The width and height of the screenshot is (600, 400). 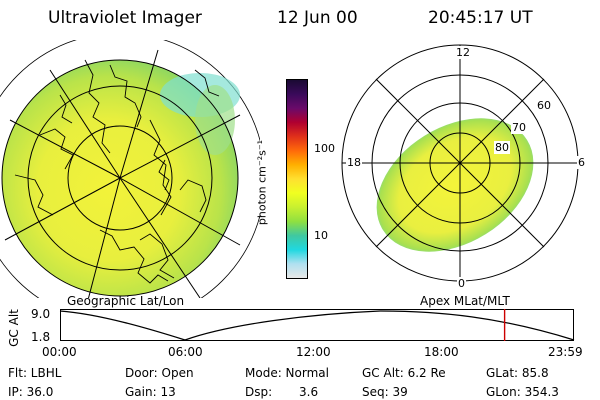 What do you see at coordinates (385, 392) in the screenshot?
I see `footer-seq: Seq: 39` at bounding box center [385, 392].